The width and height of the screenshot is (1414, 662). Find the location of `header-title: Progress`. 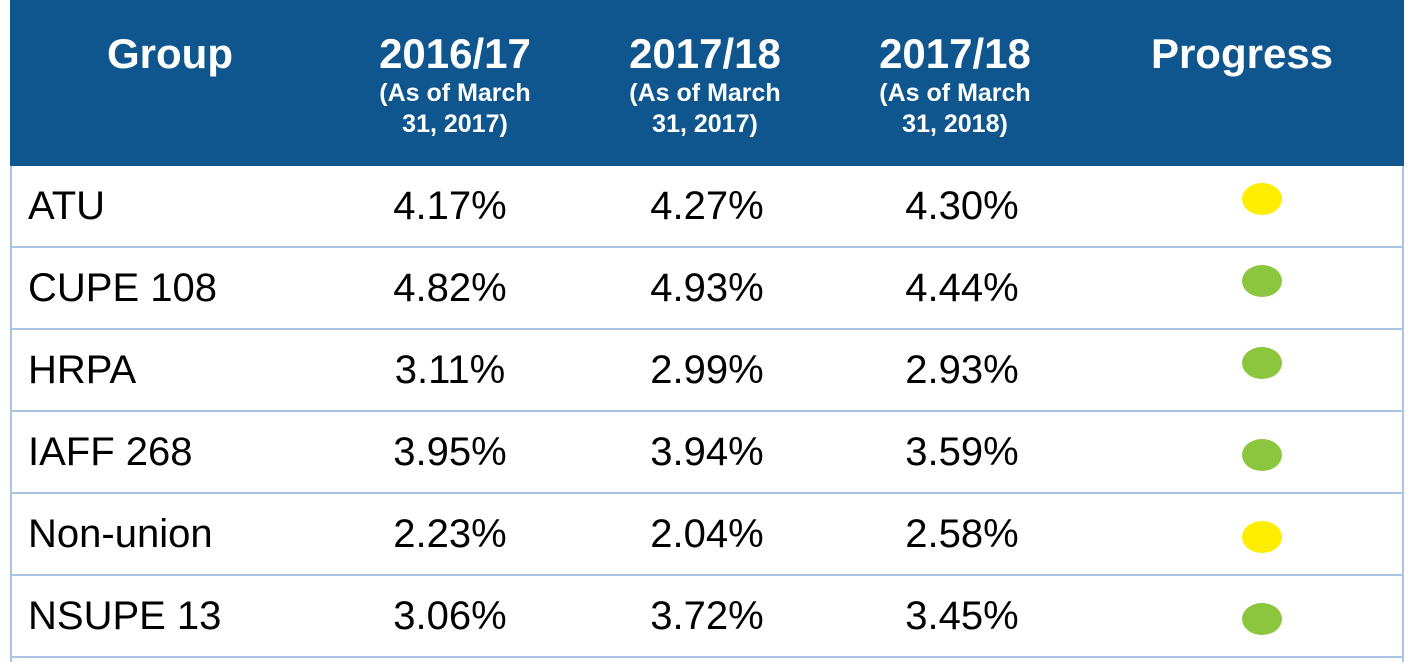

header-title: Progress is located at coordinates (1242, 53).